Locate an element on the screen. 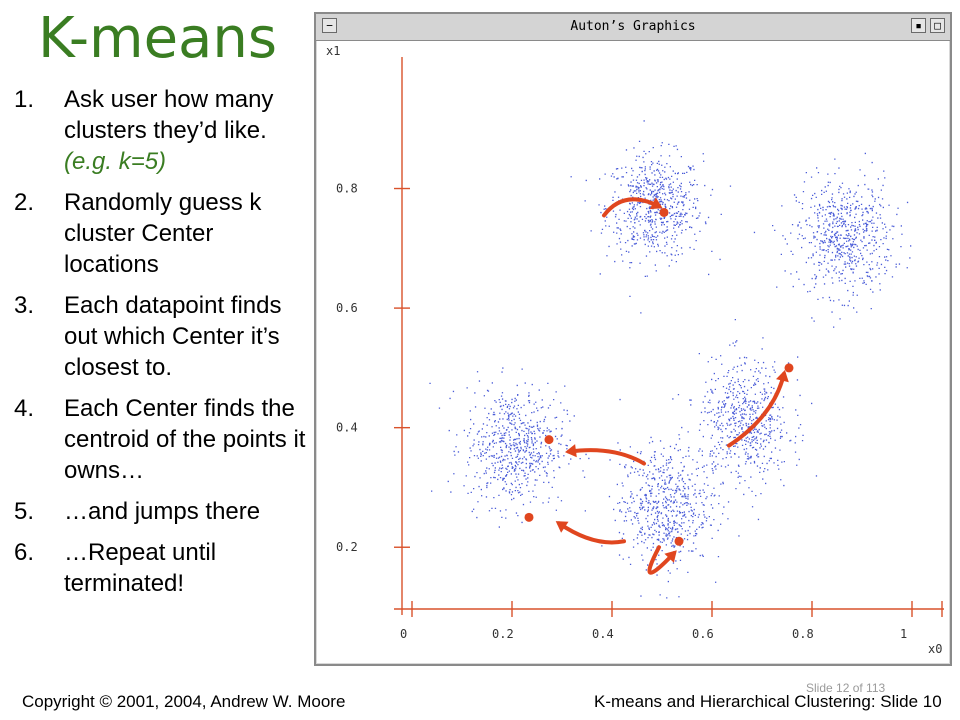 The image size is (960, 720). y-axis-label: x1 is located at coordinates (333, 51).